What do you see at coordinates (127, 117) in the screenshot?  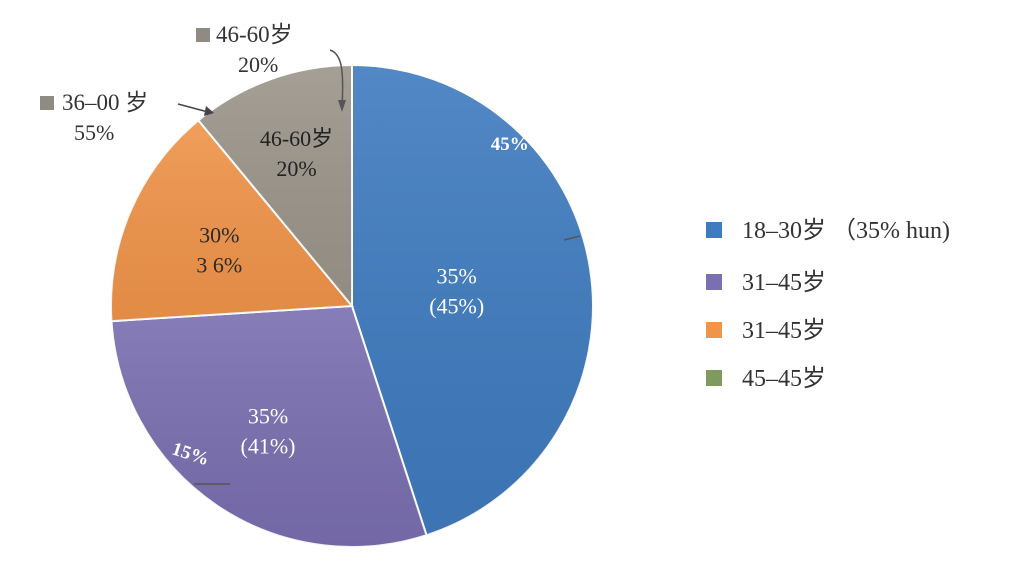 I see `callout-left: 36–00 岁 55%` at bounding box center [127, 117].